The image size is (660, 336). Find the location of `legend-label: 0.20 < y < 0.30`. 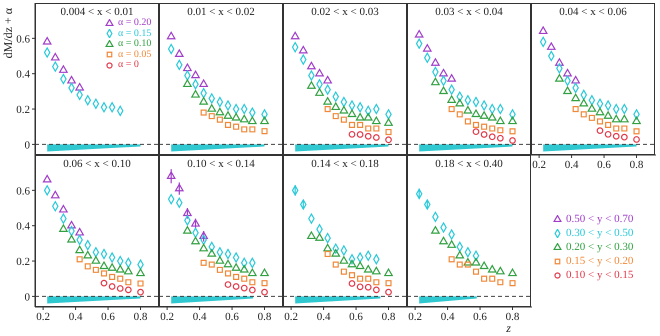

legend-label: 0.20 < y < 0.30 is located at coordinates (600, 247).